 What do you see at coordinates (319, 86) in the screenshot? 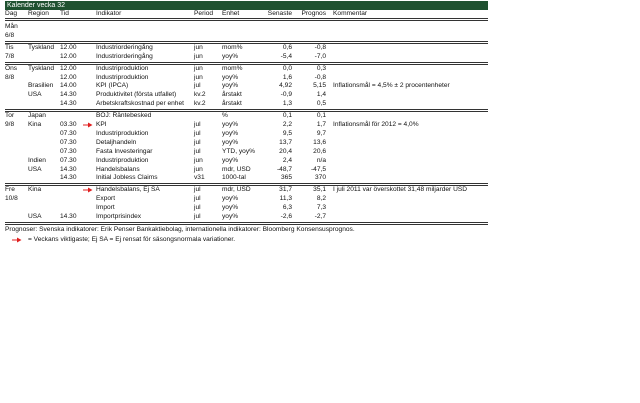
I see `forecast: 5,15` at bounding box center [319, 86].